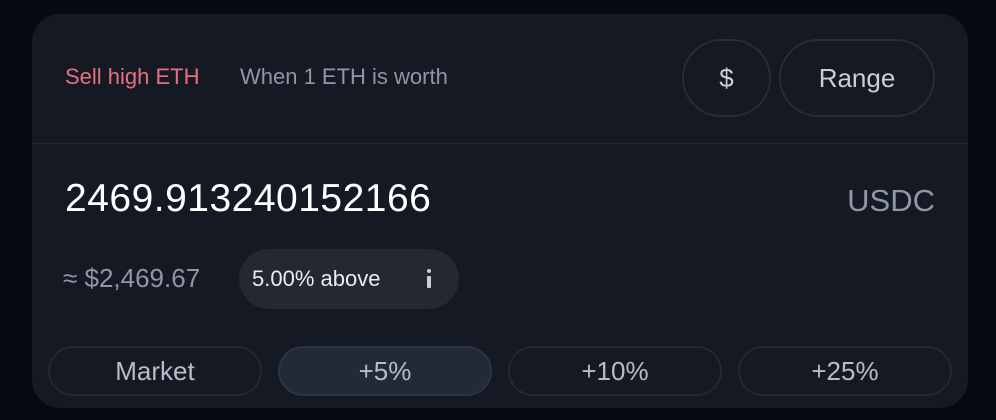 The width and height of the screenshot is (996, 420). Describe the element at coordinates (429, 279) in the screenshot. I see `info-icon` at that location.